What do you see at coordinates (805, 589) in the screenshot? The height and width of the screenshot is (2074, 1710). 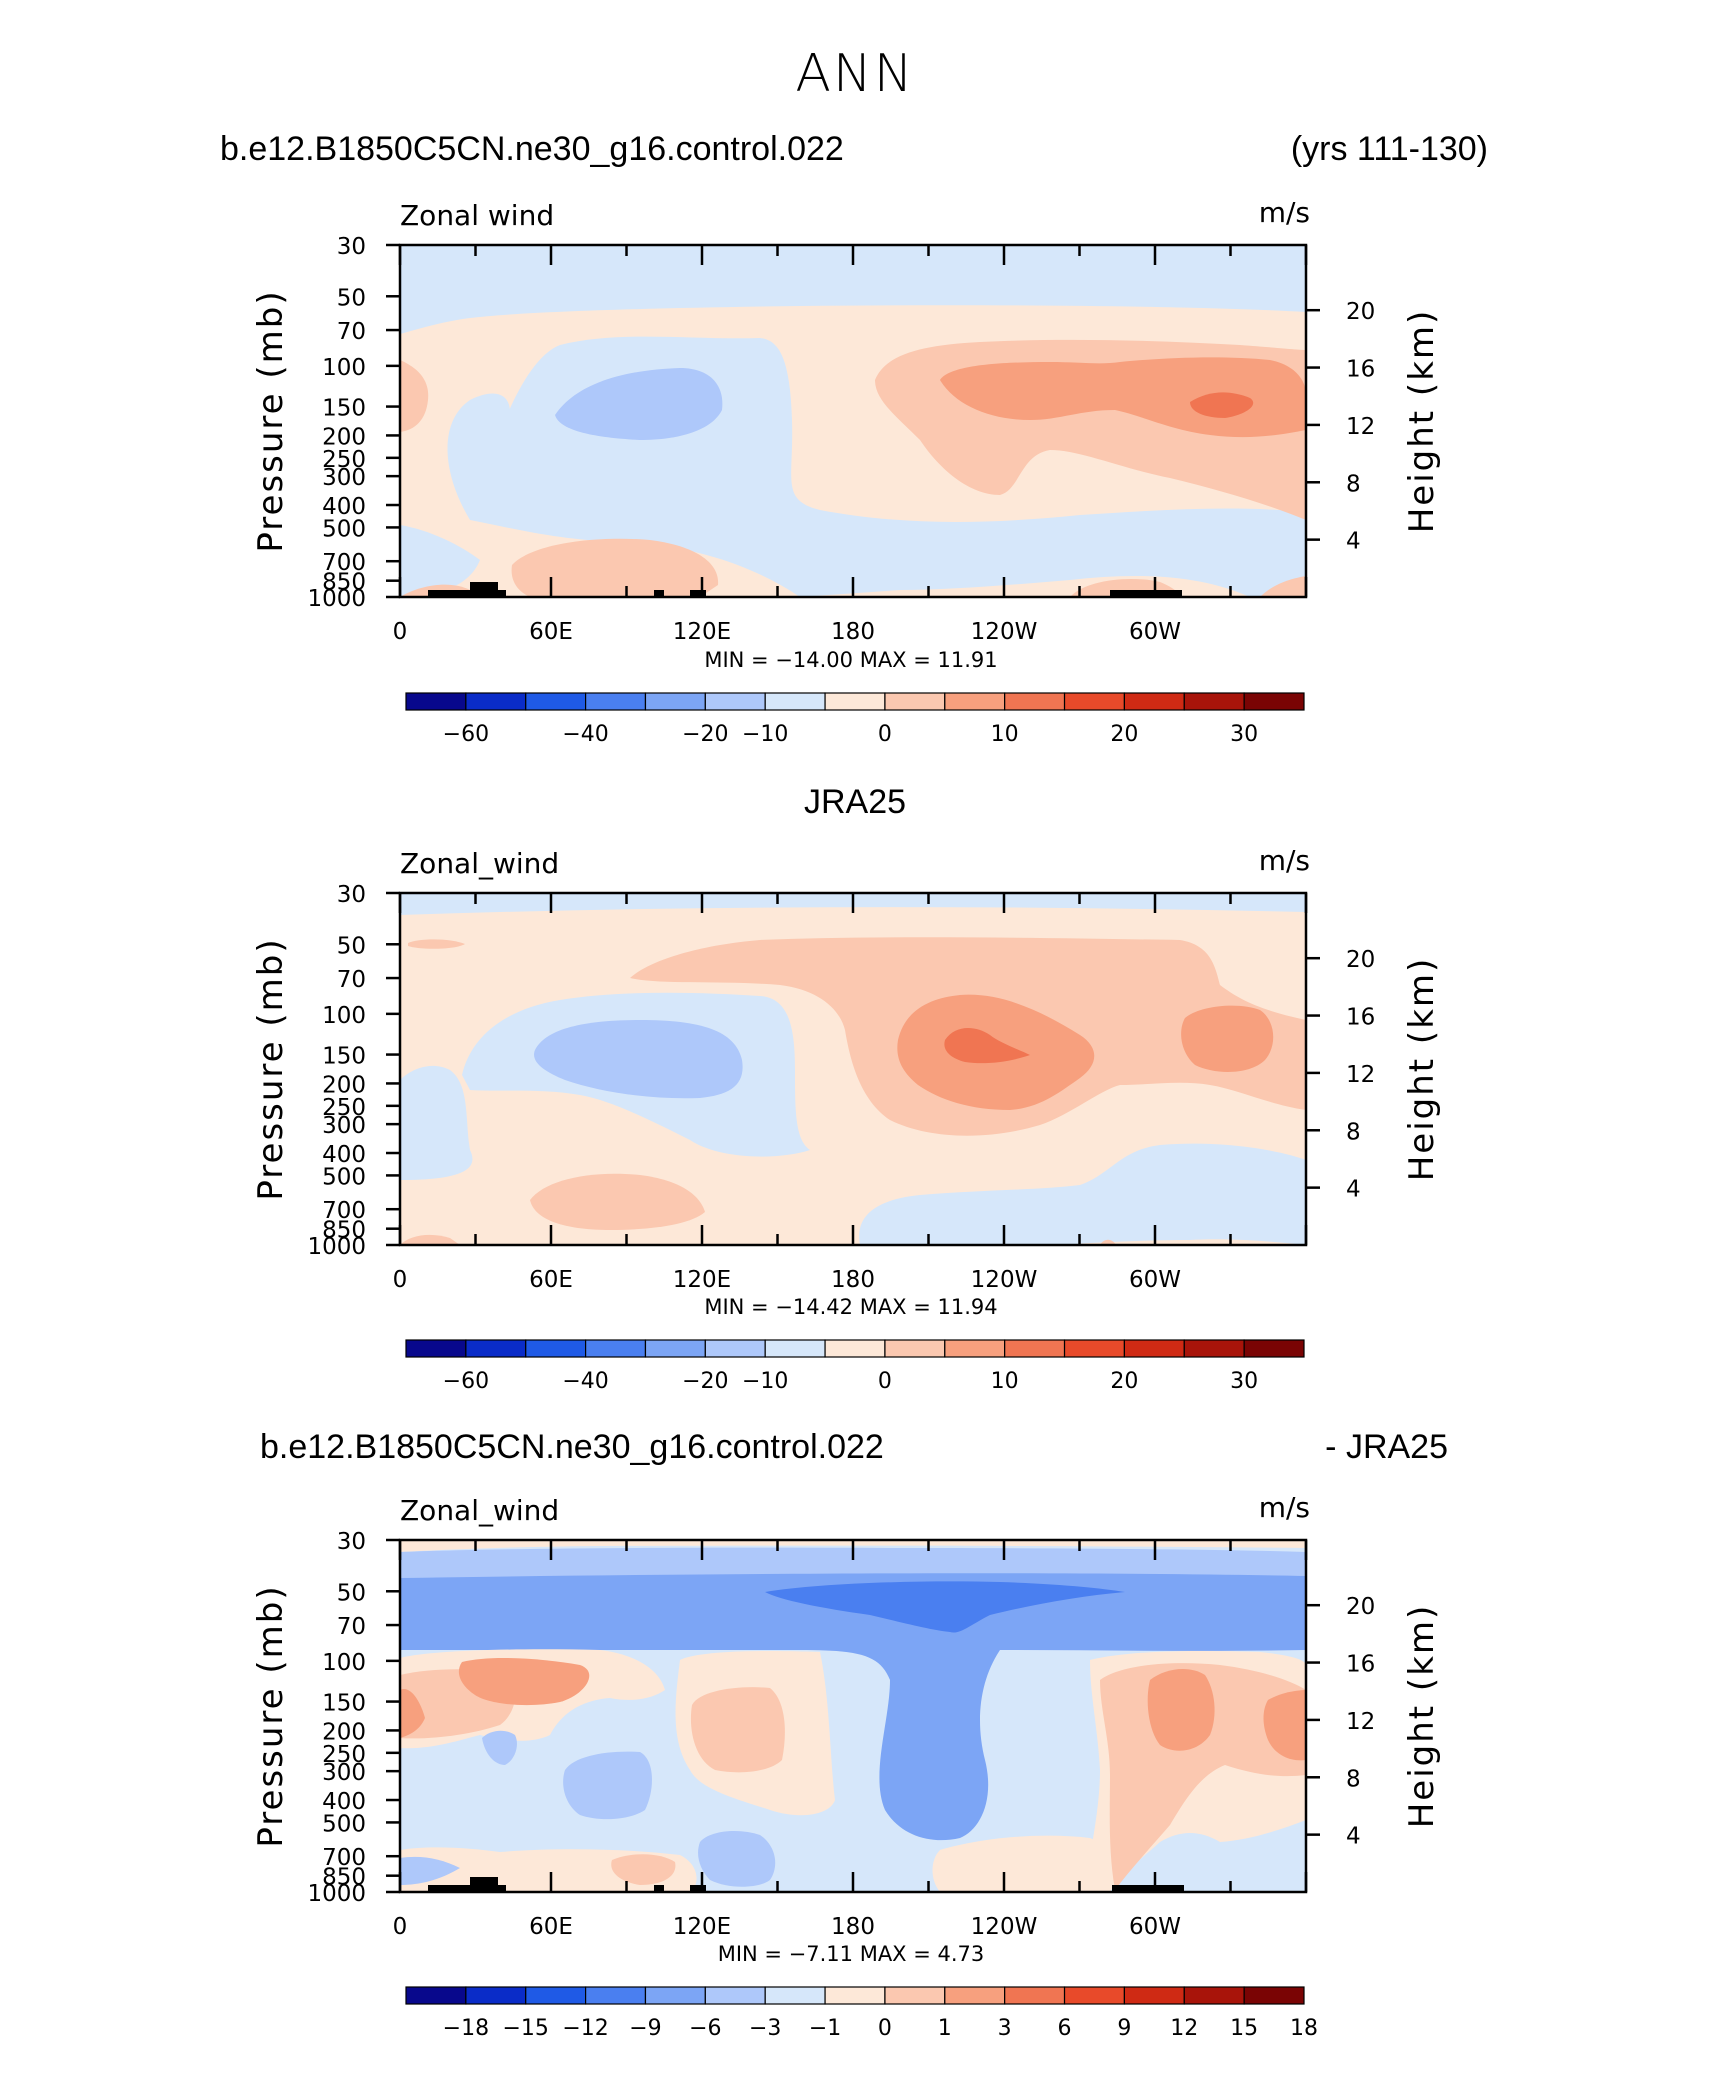 I see `model-topography` at bounding box center [805, 589].